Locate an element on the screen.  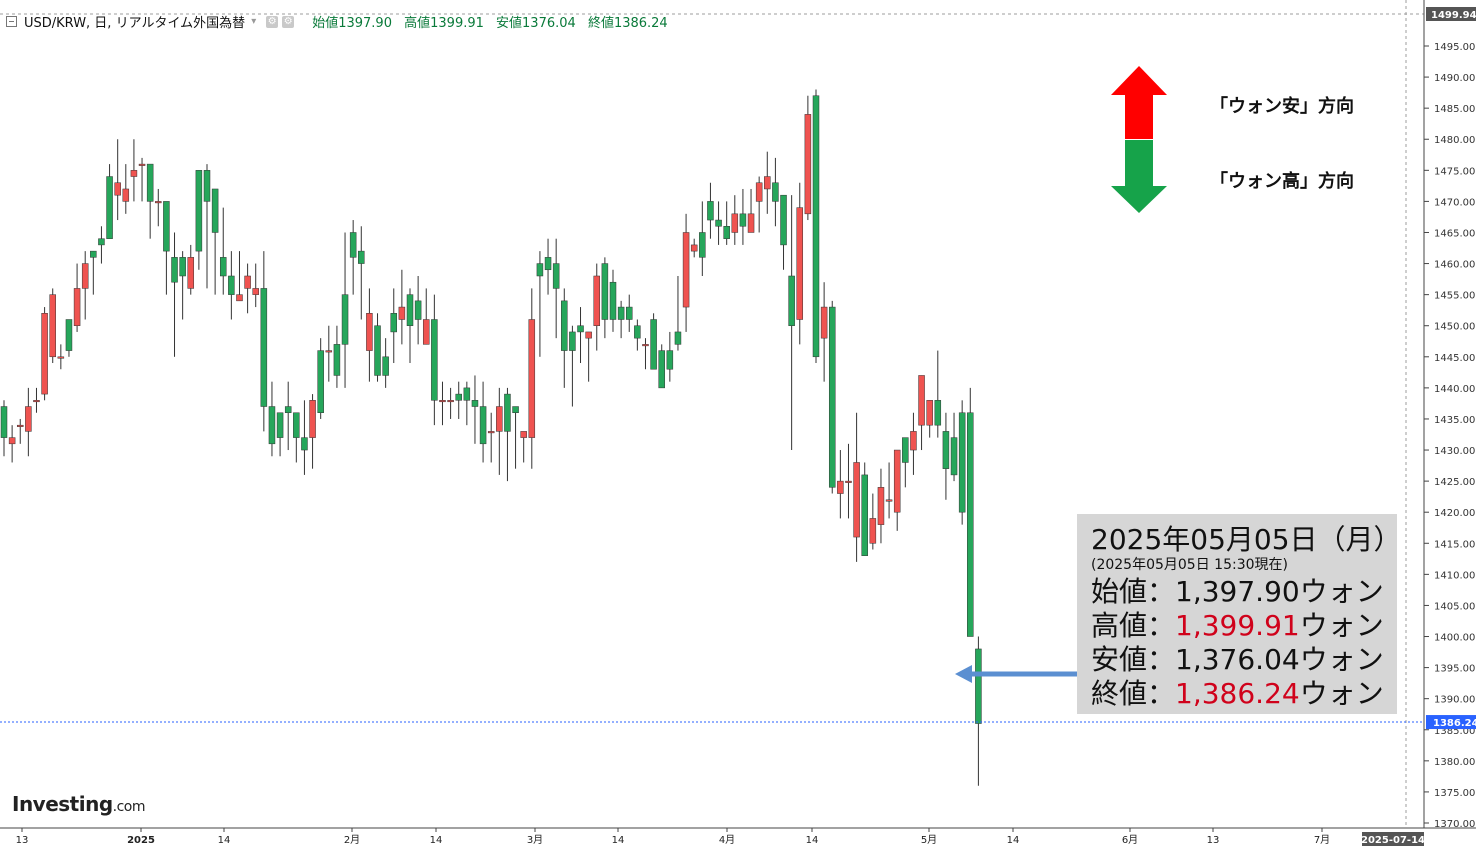
x-end-label: 2025-07-14 is located at coordinates (1393, 840).